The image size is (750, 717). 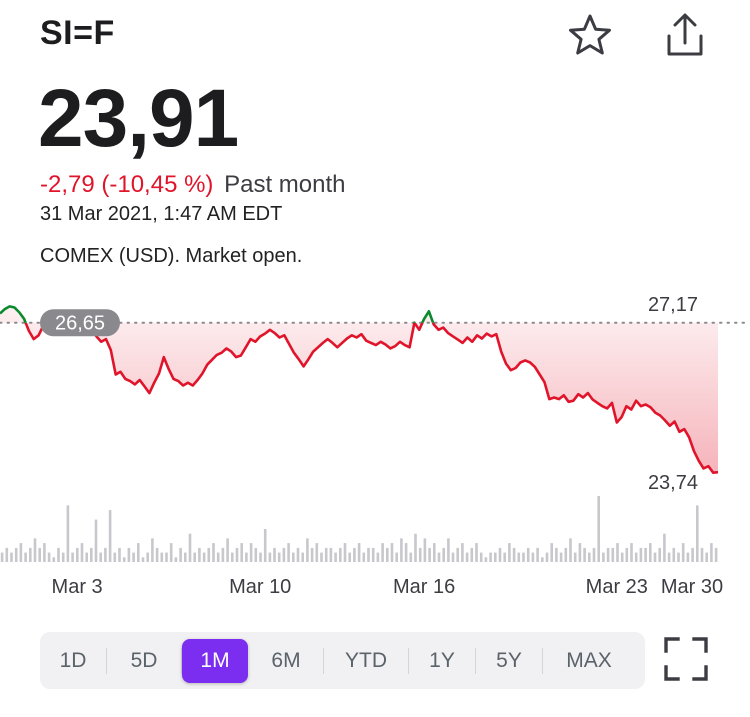 I want to click on volume-bars, so click(x=359, y=529).